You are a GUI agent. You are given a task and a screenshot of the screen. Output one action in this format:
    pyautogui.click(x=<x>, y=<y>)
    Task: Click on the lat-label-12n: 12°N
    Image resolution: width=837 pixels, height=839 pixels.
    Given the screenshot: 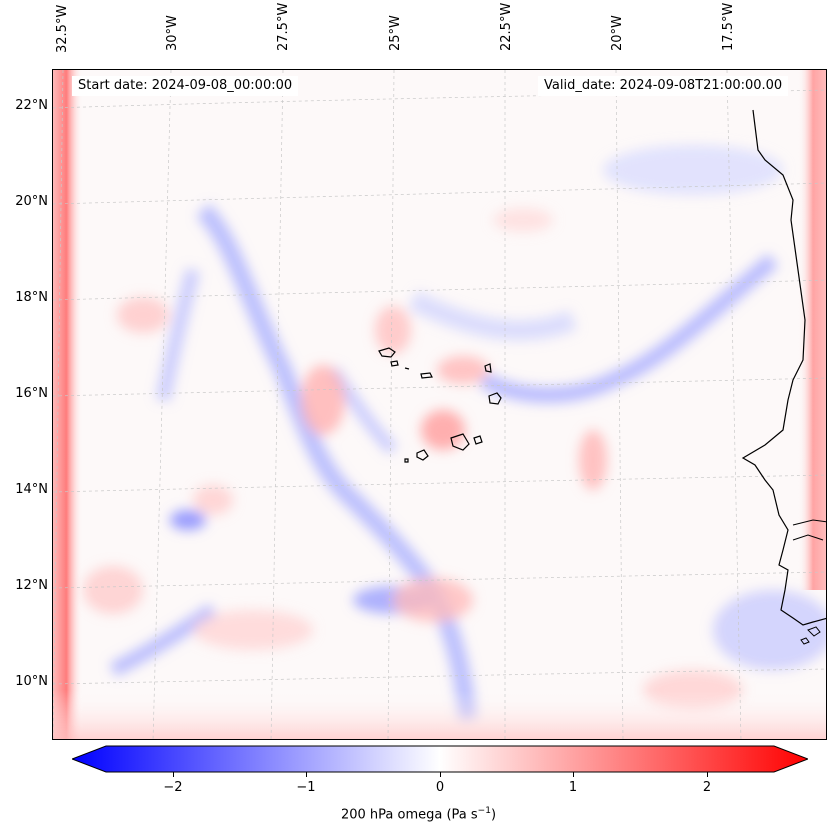 What is the action you would take?
    pyautogui.click(x=31, y=585)
    